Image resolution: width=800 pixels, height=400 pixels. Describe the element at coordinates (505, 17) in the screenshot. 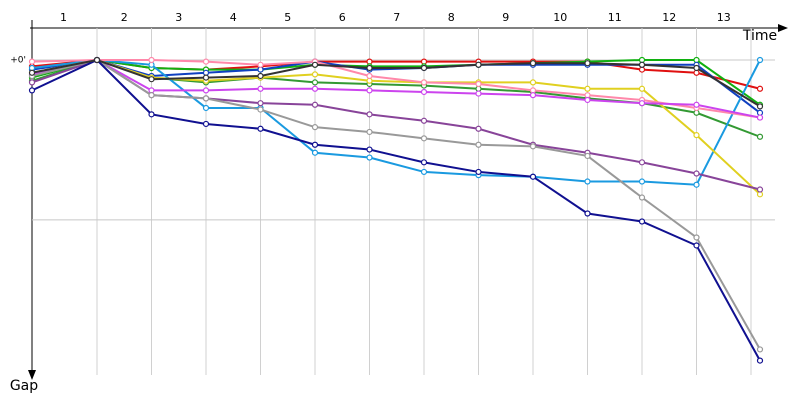

I see `x-tick-label: 9` at that location.